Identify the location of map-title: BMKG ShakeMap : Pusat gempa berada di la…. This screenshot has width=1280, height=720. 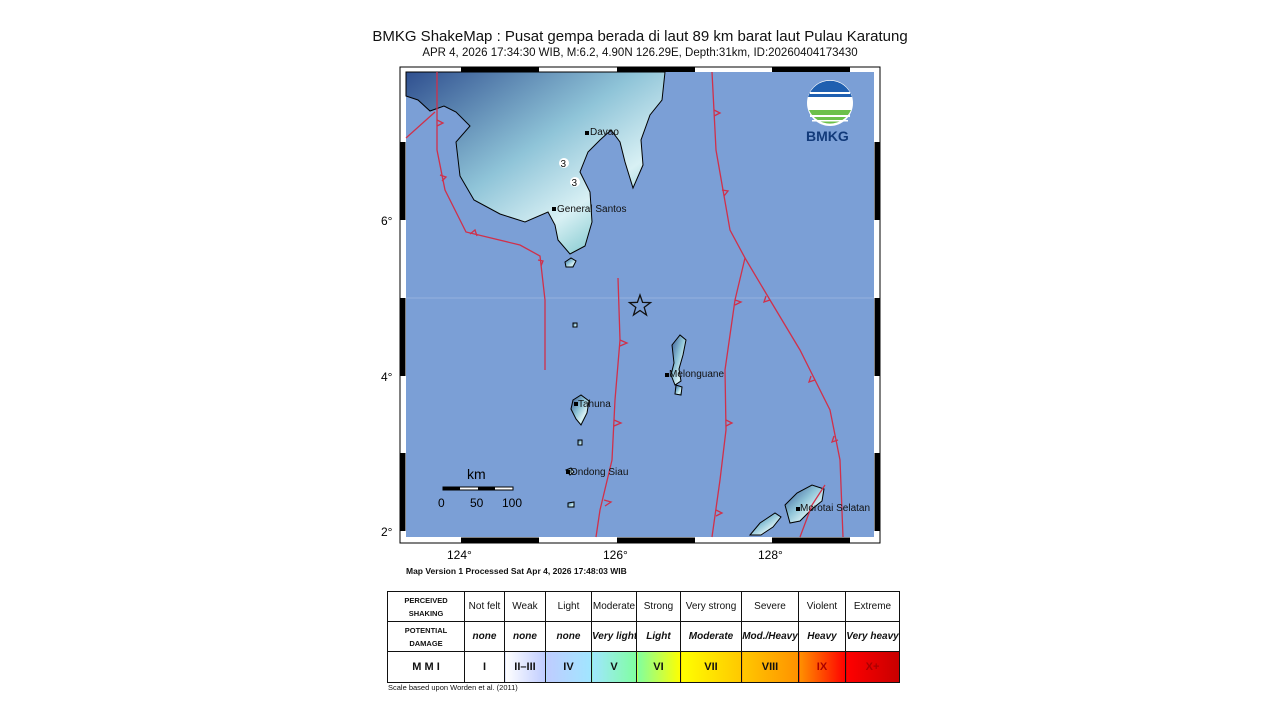
(640, 36).